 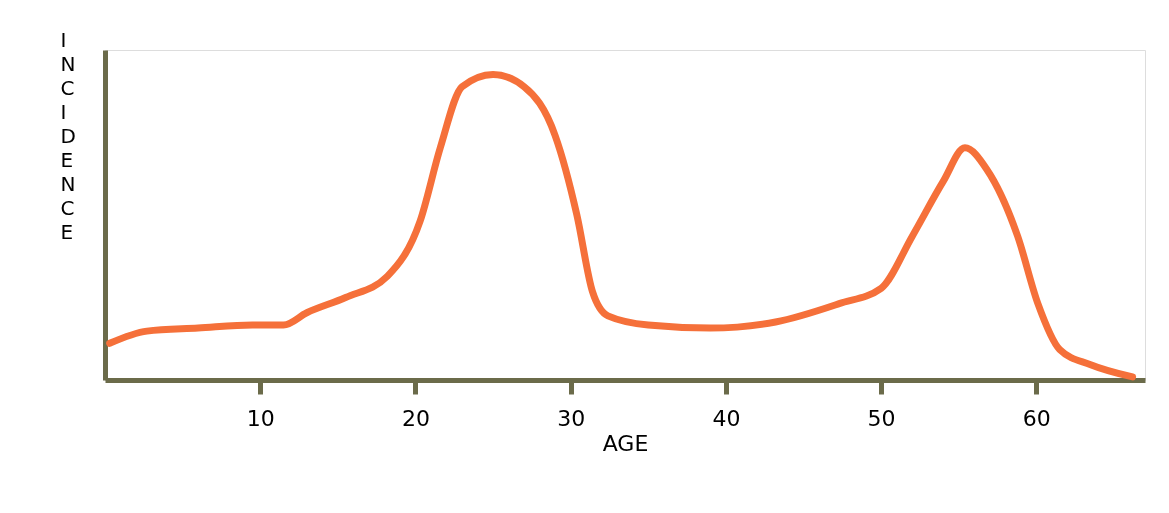 I want to click on x-tick-label: 30, so click(x=571, y=418).